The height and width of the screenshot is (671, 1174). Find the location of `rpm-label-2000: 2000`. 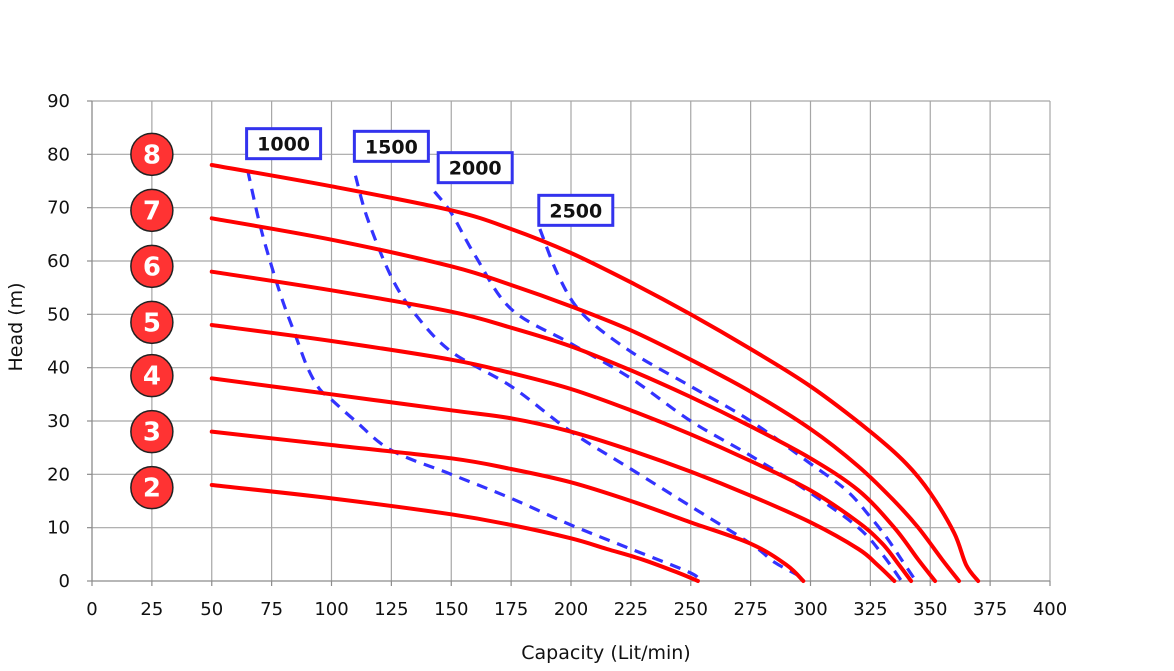

rpm-label-2000: 2000 is located at coordinates (475, 168).